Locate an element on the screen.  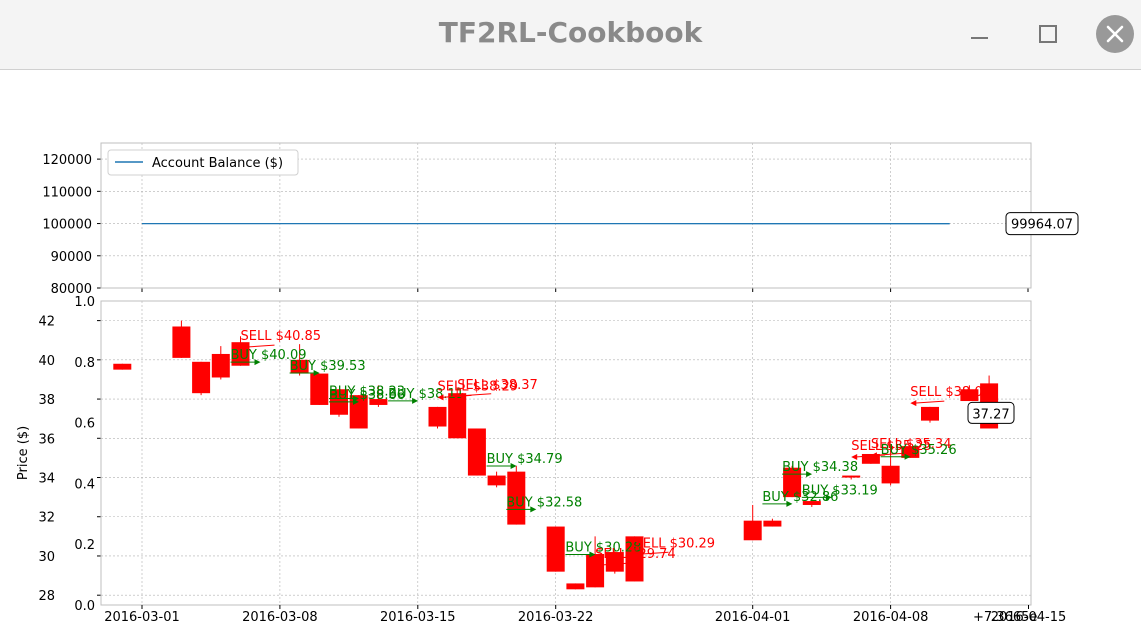
minimize-icon is located at coordinates (980, 36).